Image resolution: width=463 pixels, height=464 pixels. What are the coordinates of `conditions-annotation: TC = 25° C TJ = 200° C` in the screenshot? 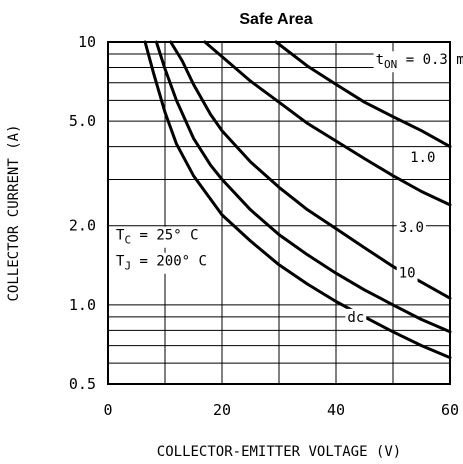 It's located at (161, 250).